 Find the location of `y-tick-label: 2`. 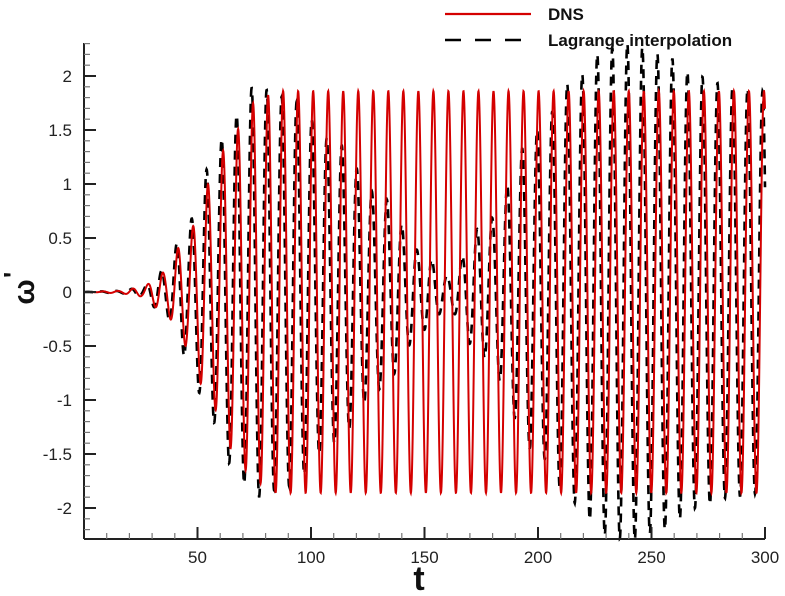

y-tick-label: 2 is located at coordinates (67, 76).